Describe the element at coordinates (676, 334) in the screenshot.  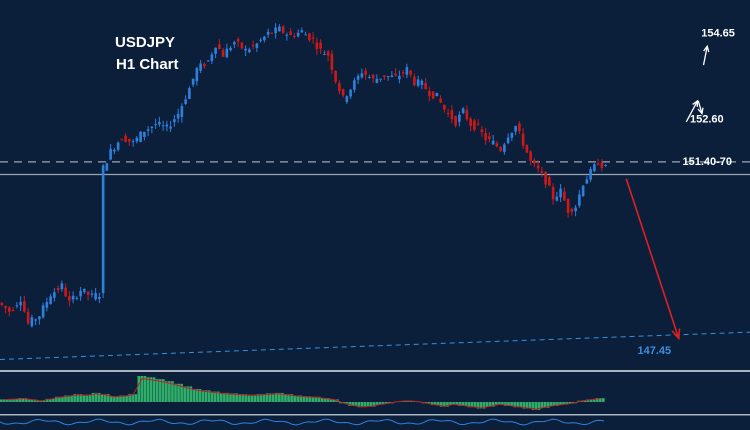
I see `forecast-arrowhead` at that location.